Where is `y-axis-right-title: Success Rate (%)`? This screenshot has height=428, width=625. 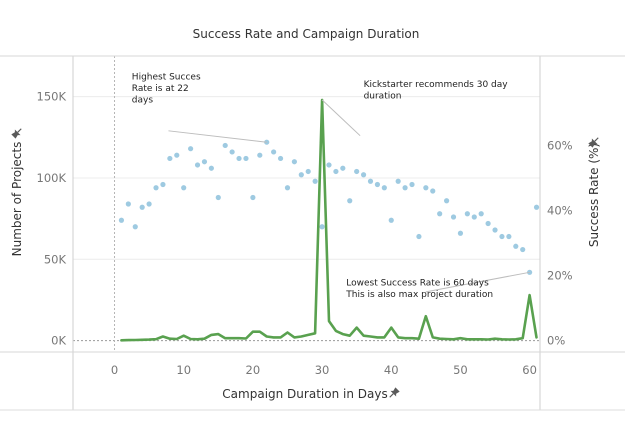 y-axis-right-title: Success Rate (%) is located at coordinates (594, 195).